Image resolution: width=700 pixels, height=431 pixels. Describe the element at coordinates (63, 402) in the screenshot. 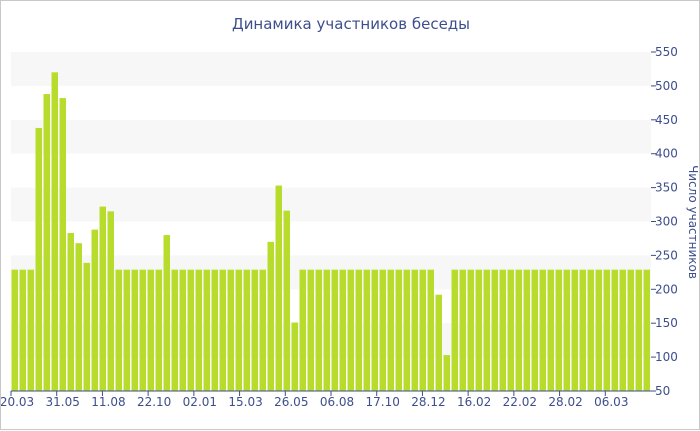

I see `x-tick-label: 31.05` at that location.